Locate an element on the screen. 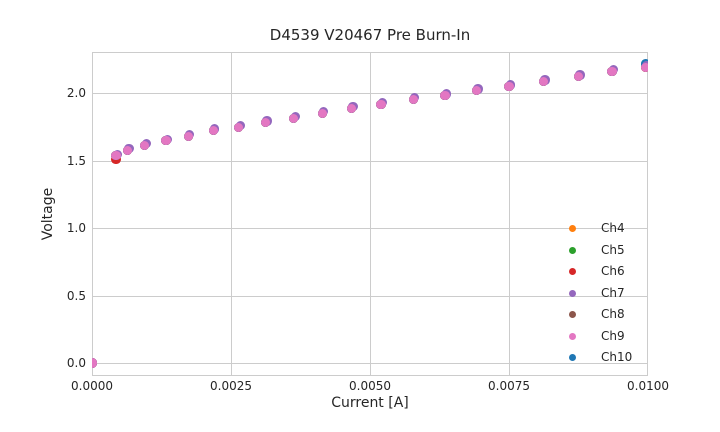 The height and width of the screenshot is (432, 720). legend: Ch4 Ch5 Ch6 Ch7 Ch8 Ch9 Ch10 is located at coordinates (598, 293).